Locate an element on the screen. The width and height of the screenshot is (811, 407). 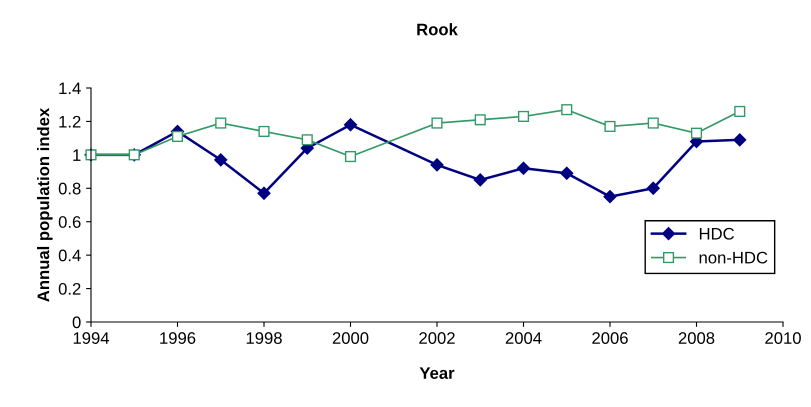
y-tick-label: 1.4 is located at coordinates (70, 88).